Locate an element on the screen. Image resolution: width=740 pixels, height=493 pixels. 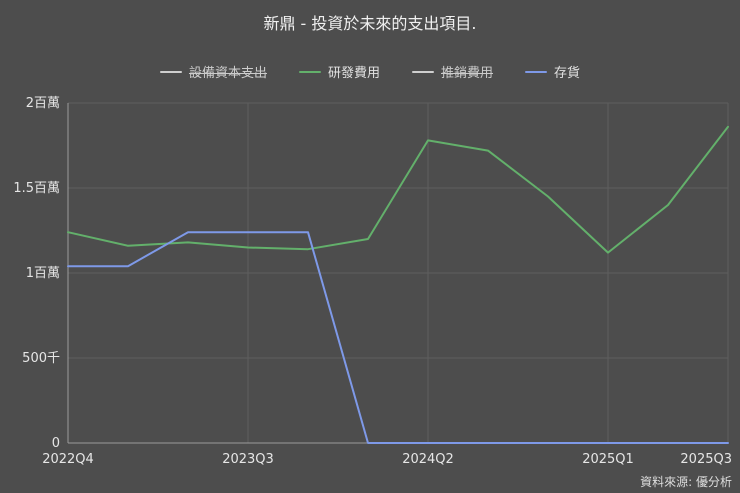
legend: 設備資本支出 研發費用 推銷費用 存貨 is located at coordinates (370, 71).